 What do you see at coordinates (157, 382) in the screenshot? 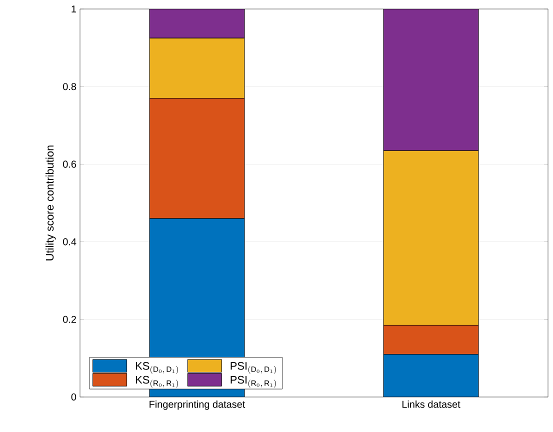
I see `legend-label: $\mathrm{KS}_{(\mathrm{R}_{0},\,\mathrm{R}_{1})}$` at bounding box center [157, 382].